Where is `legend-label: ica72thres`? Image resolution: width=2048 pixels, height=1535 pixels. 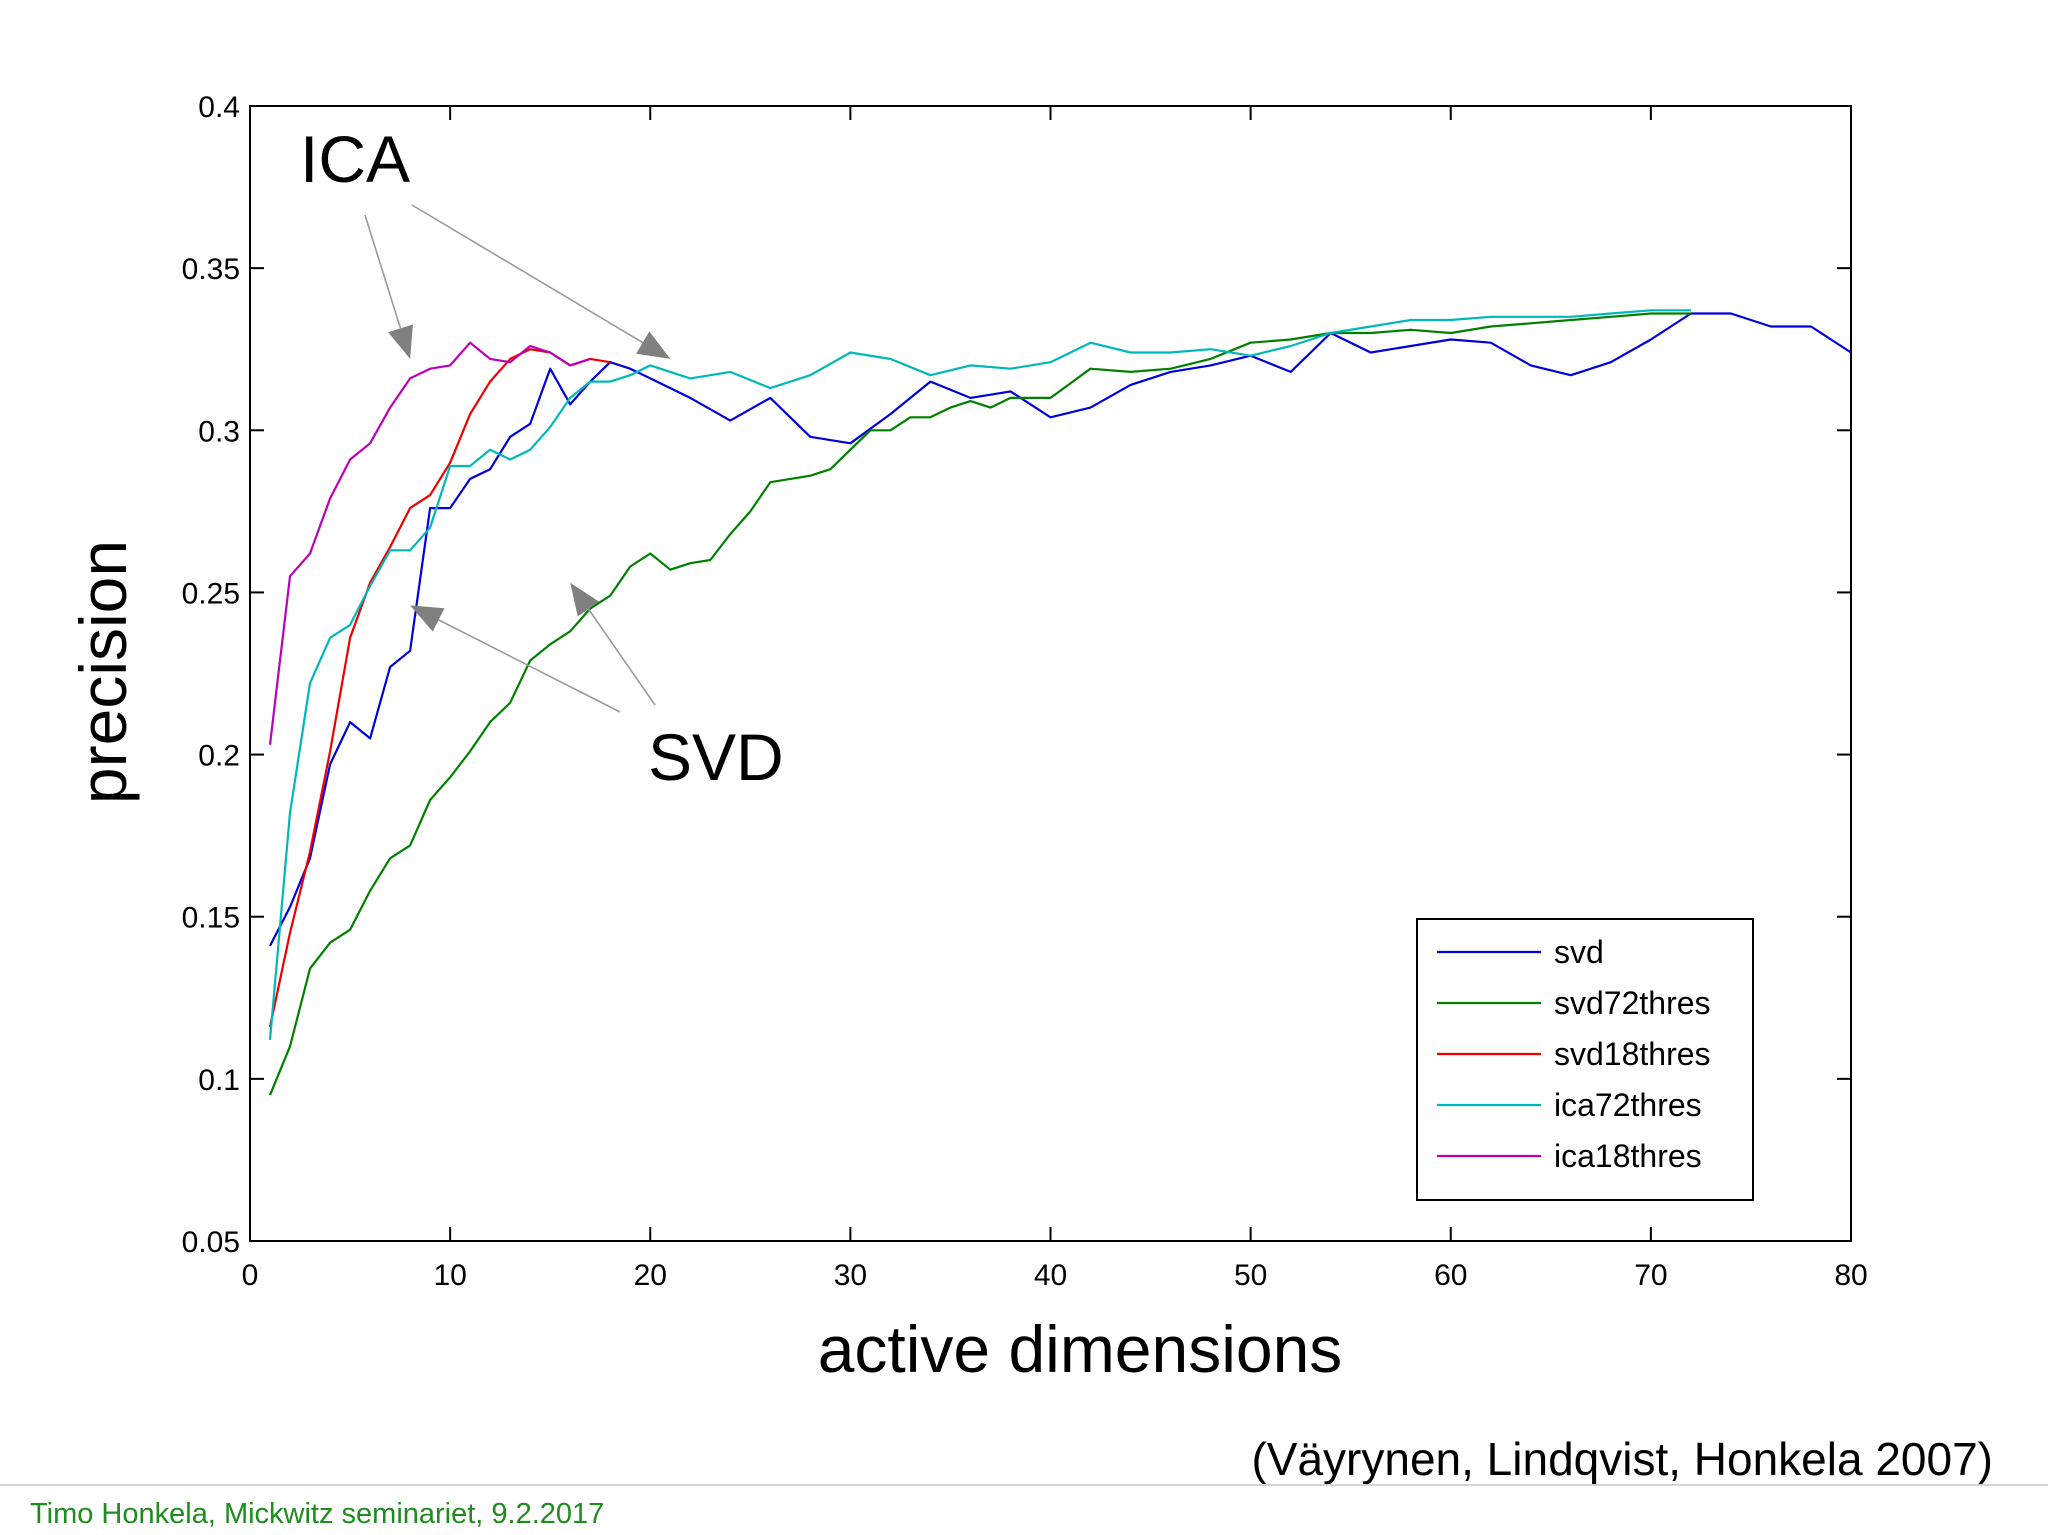
legend-label: ica72thres is located at coordinates (1628, 1105).